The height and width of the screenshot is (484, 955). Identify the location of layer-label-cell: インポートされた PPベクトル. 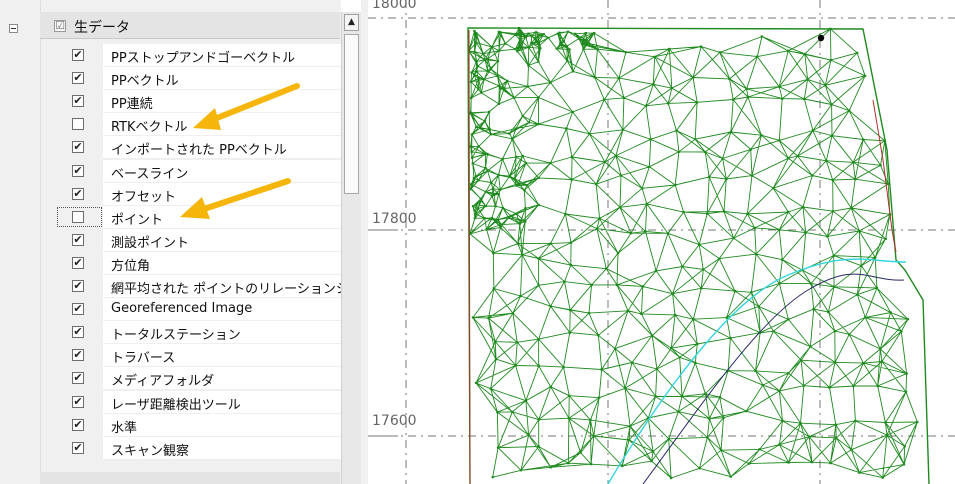
(222, 148).